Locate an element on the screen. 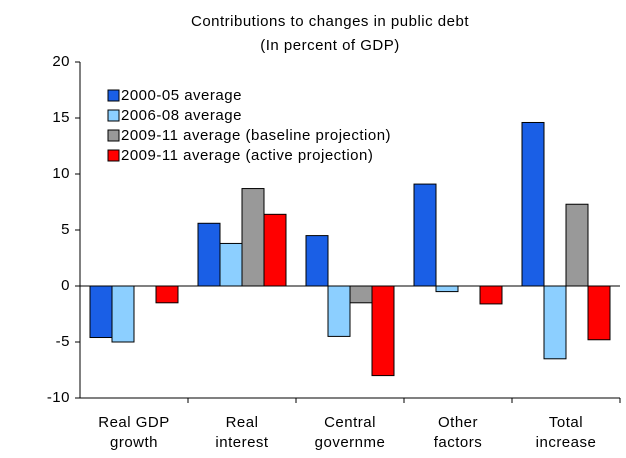  x-tick-label: growth is located at coordinates (134, 442).